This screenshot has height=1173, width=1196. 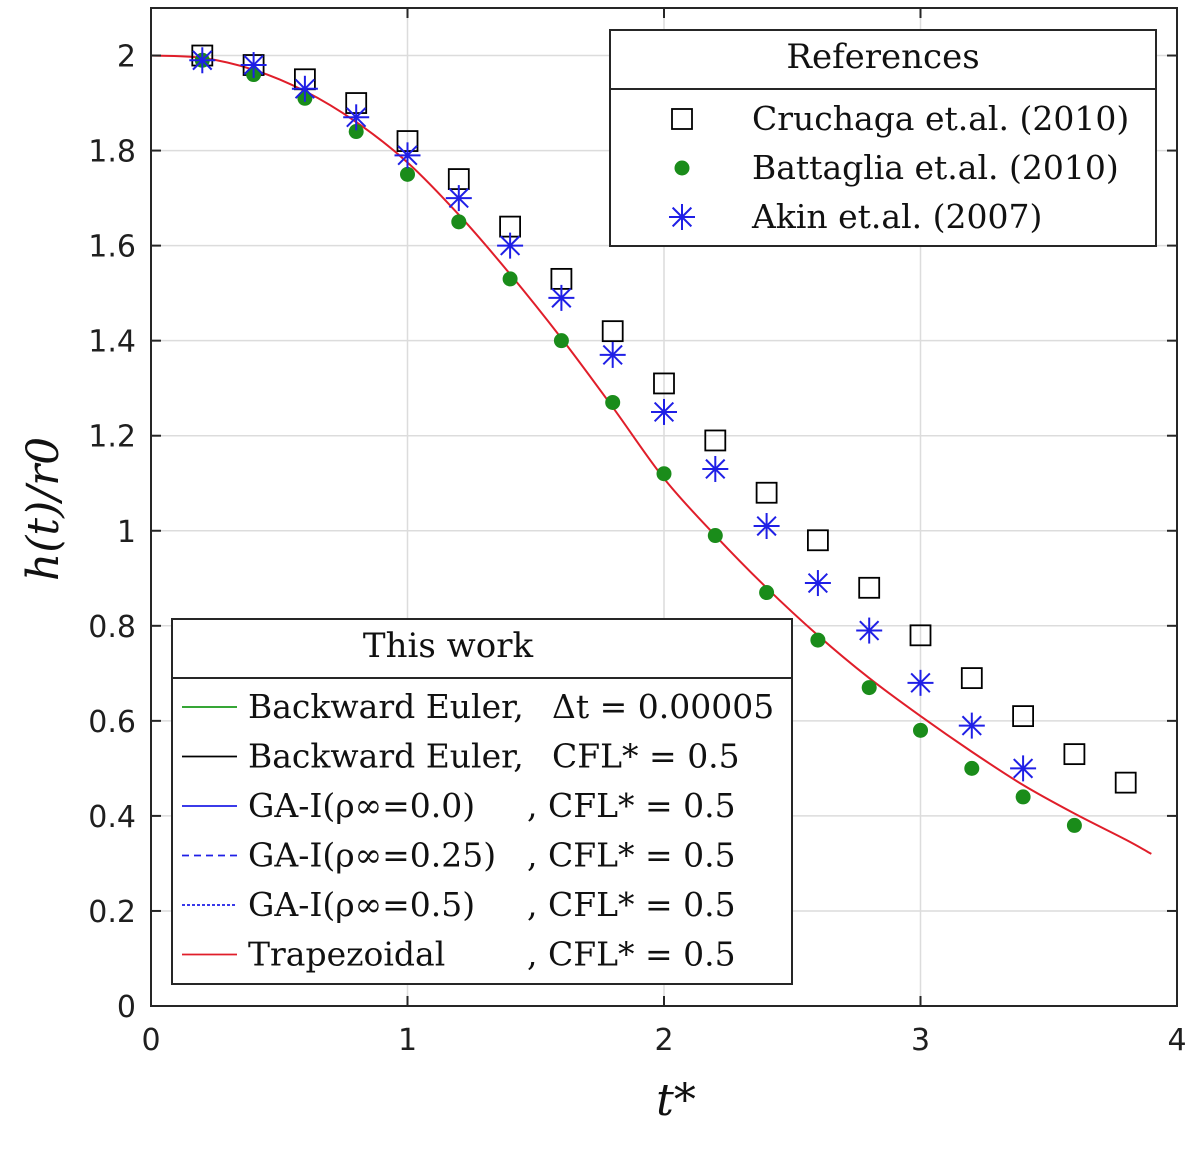 I want to click on legend-ref-label: Akin et.al. (2007), so click(x=896, y=216).